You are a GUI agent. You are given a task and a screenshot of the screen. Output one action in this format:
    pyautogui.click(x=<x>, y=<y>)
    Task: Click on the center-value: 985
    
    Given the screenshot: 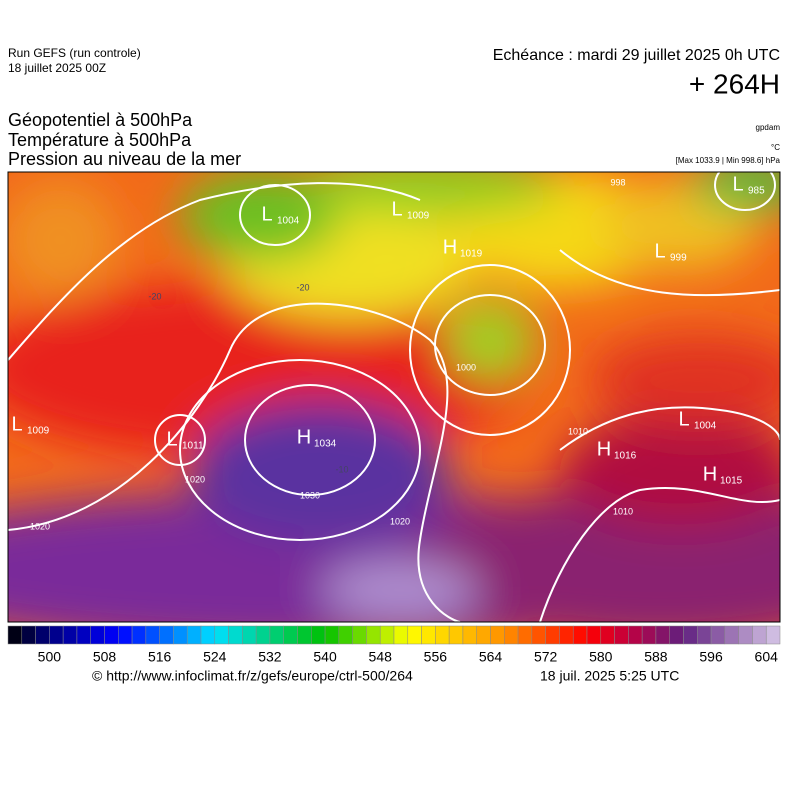 What is the action you would take?
    pyautogui.click(x=756, y=191)
    